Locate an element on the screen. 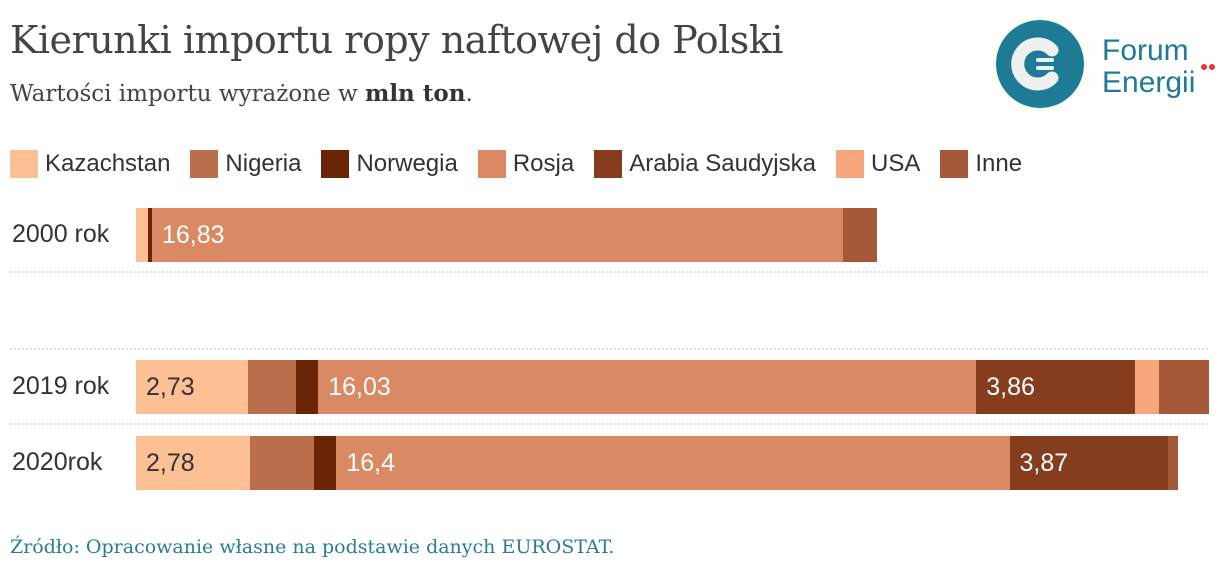 This screenshot has width=1220, height=572. legend-label: Norwegia is located at coordinates (407, 163).